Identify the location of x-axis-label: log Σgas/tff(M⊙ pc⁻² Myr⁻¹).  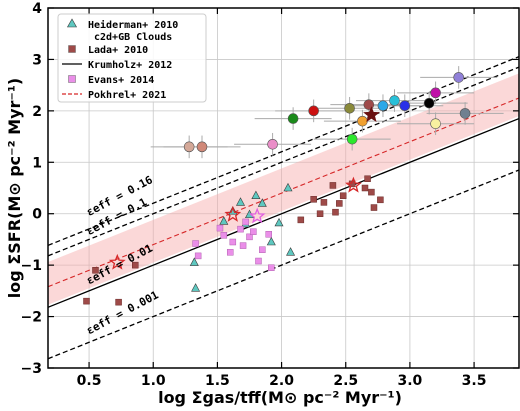
(280, 397).